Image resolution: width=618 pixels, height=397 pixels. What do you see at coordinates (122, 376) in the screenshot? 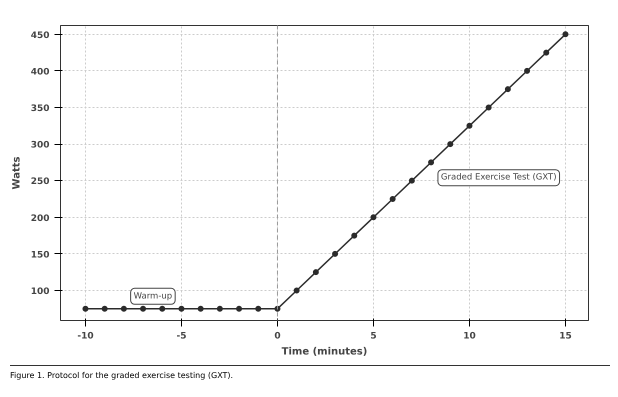
I see `caption: Figure 1. Protocol for the graded exercise testing (GXT).` at bounding box center [122, 376].